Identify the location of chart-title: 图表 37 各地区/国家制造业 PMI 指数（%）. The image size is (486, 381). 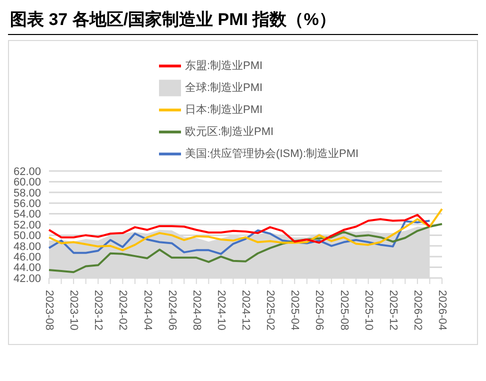
(243, 21).